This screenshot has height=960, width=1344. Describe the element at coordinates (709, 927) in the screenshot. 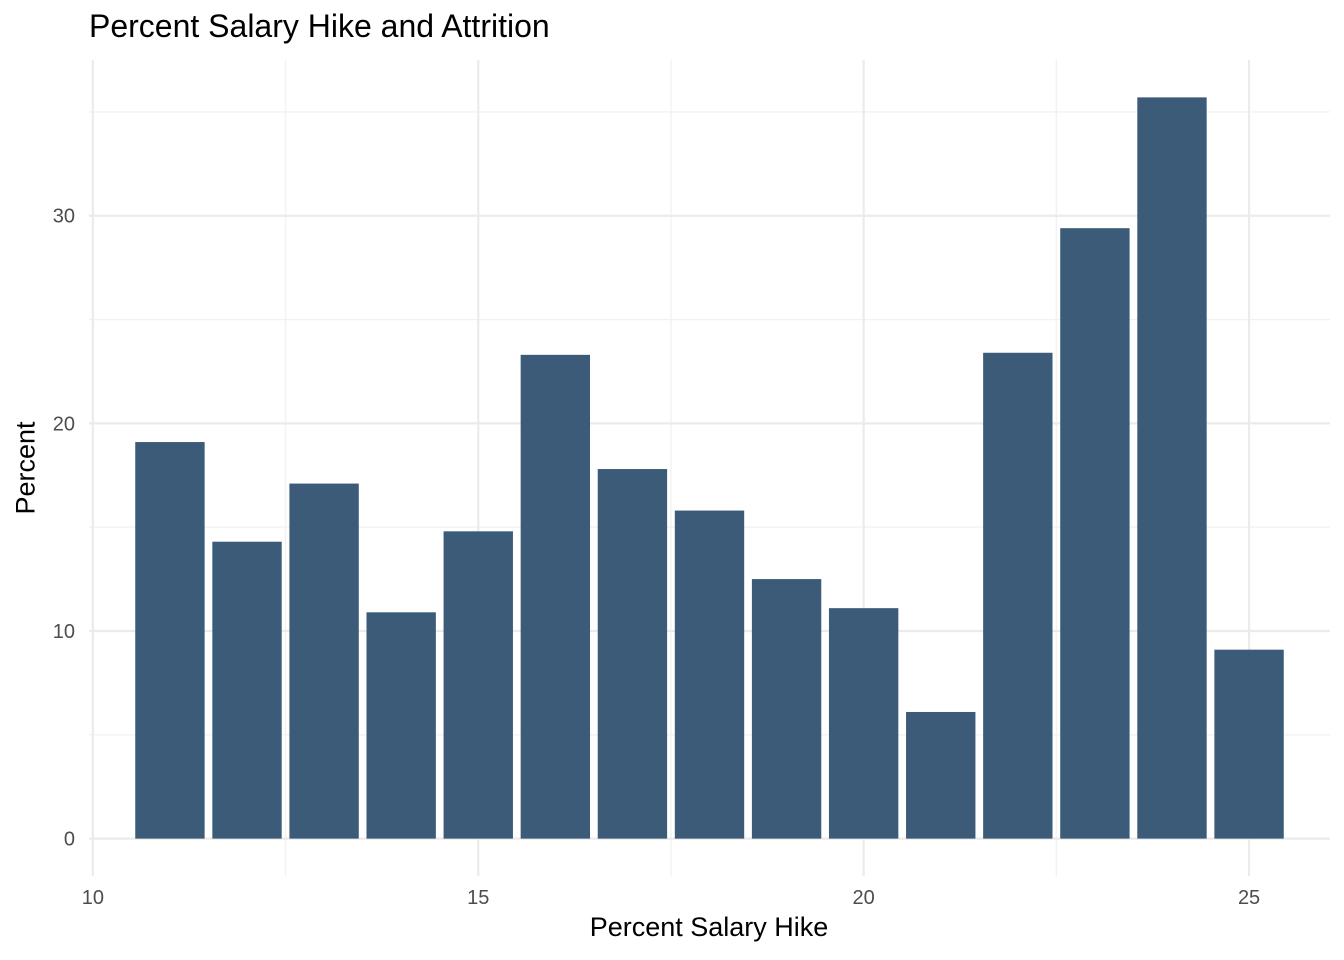

I see `x-axis-title: Percent Salary Hike` at that location.